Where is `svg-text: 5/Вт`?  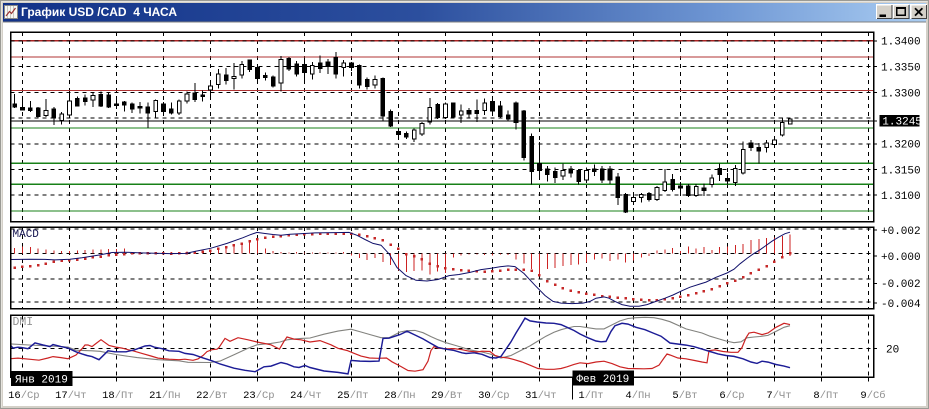
svg-text: 5/Вт is located at coordinates (684, 396).